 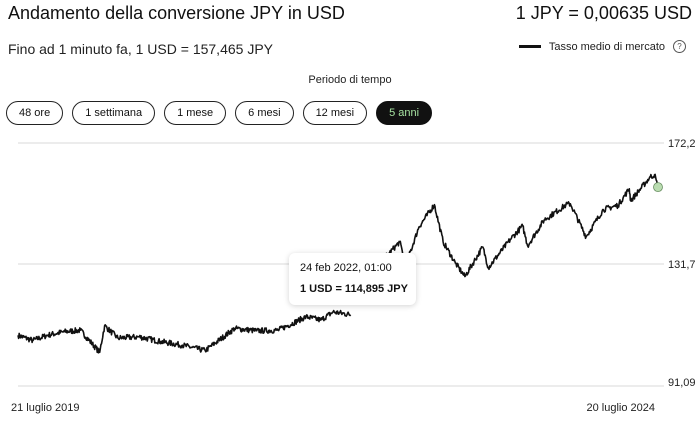 I want to click on info-icon: ?, so click(x=679, y=46).